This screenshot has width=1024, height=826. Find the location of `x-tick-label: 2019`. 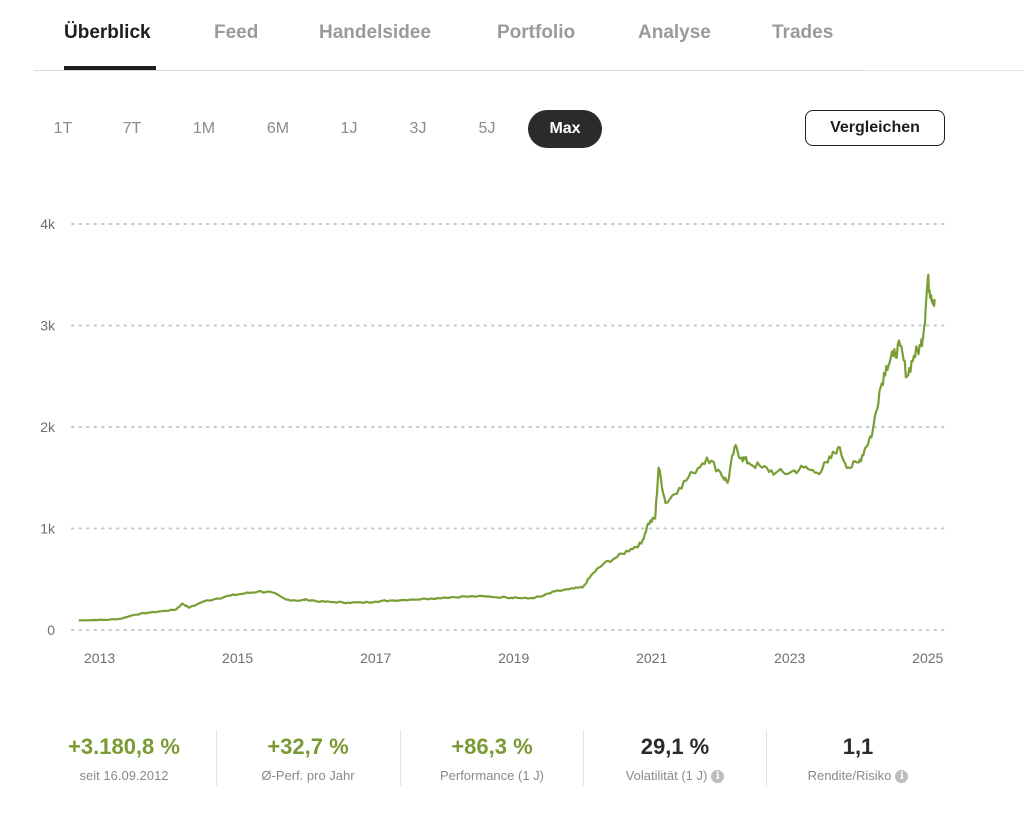

x-tick-label: 2019 is located at coordinates (513, 658).